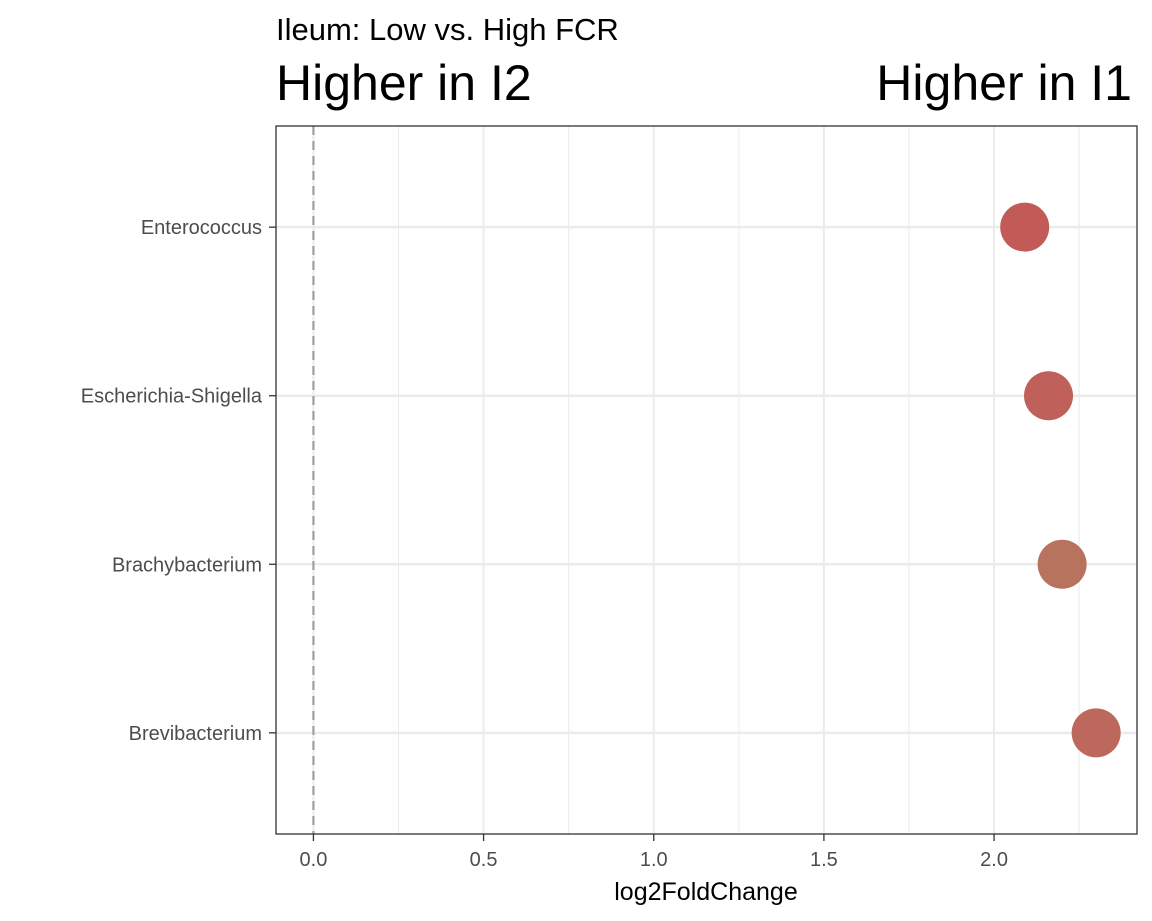  Describe the element at coordinates (705, 892) in the screenshot. I see `x-axis-title: log2FoldChange` at that location.